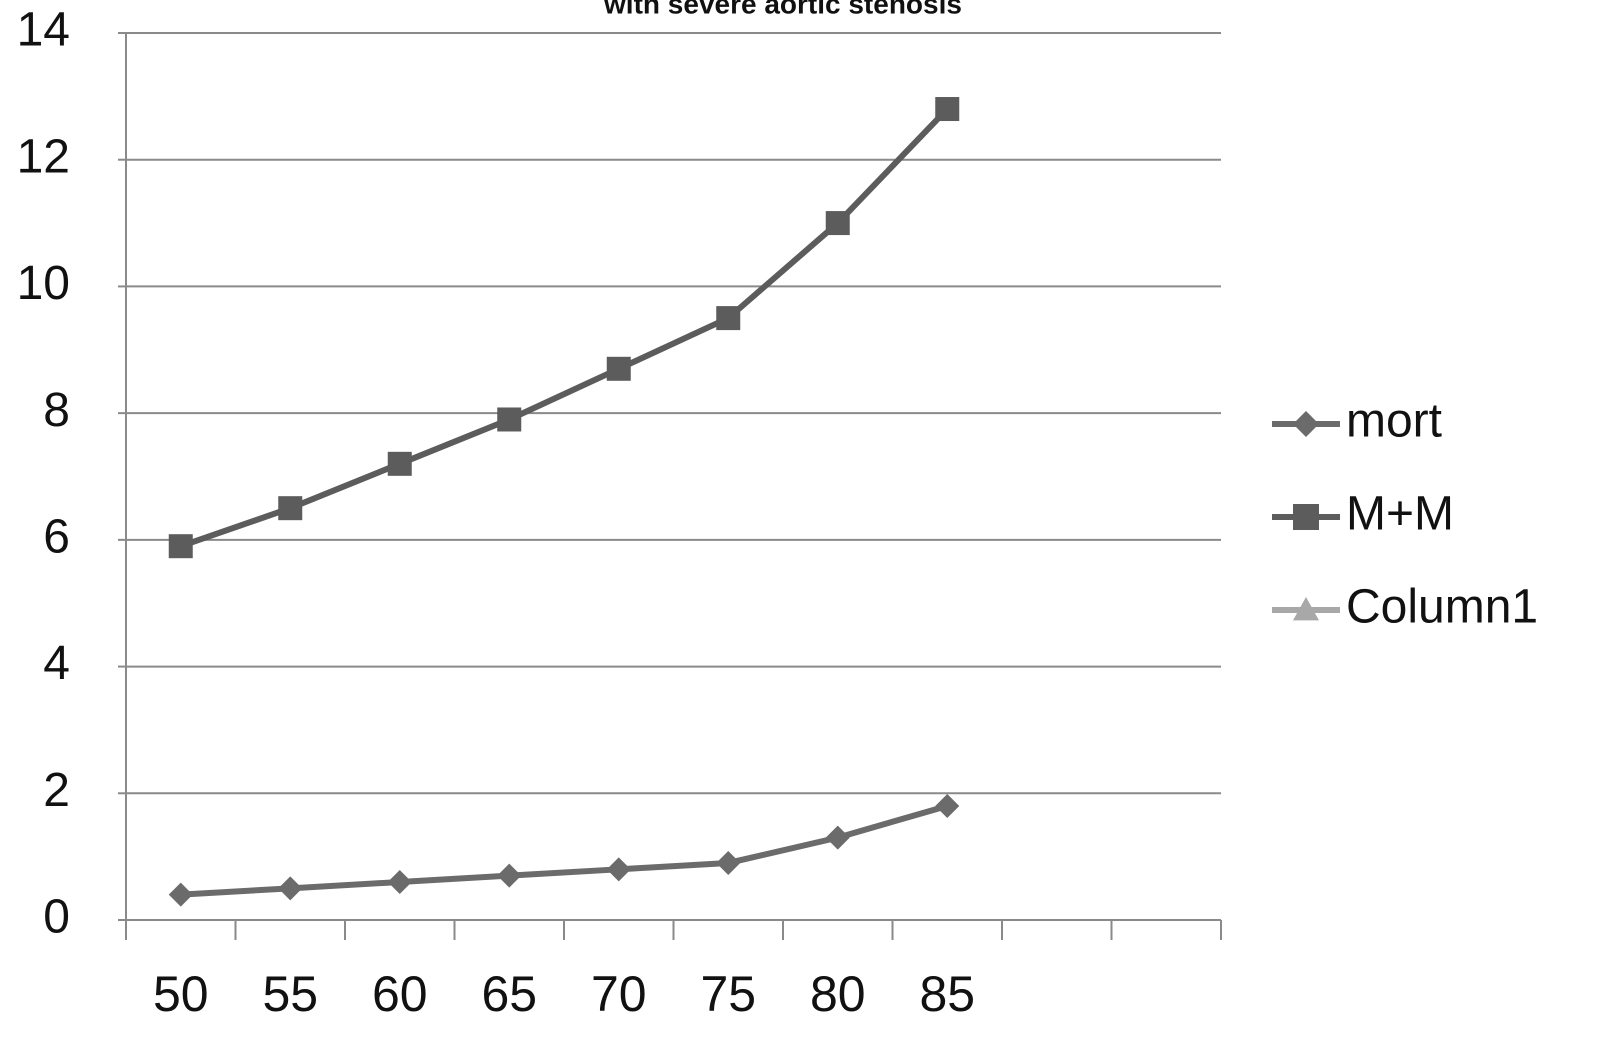 Image resolution: width=1602 pixels, height=1044 pixels. What do you see at coordinates (782, 9) in the screenshot?
I see `chart-title: with severe aortic stenosis` at bounding box center [782, 9].